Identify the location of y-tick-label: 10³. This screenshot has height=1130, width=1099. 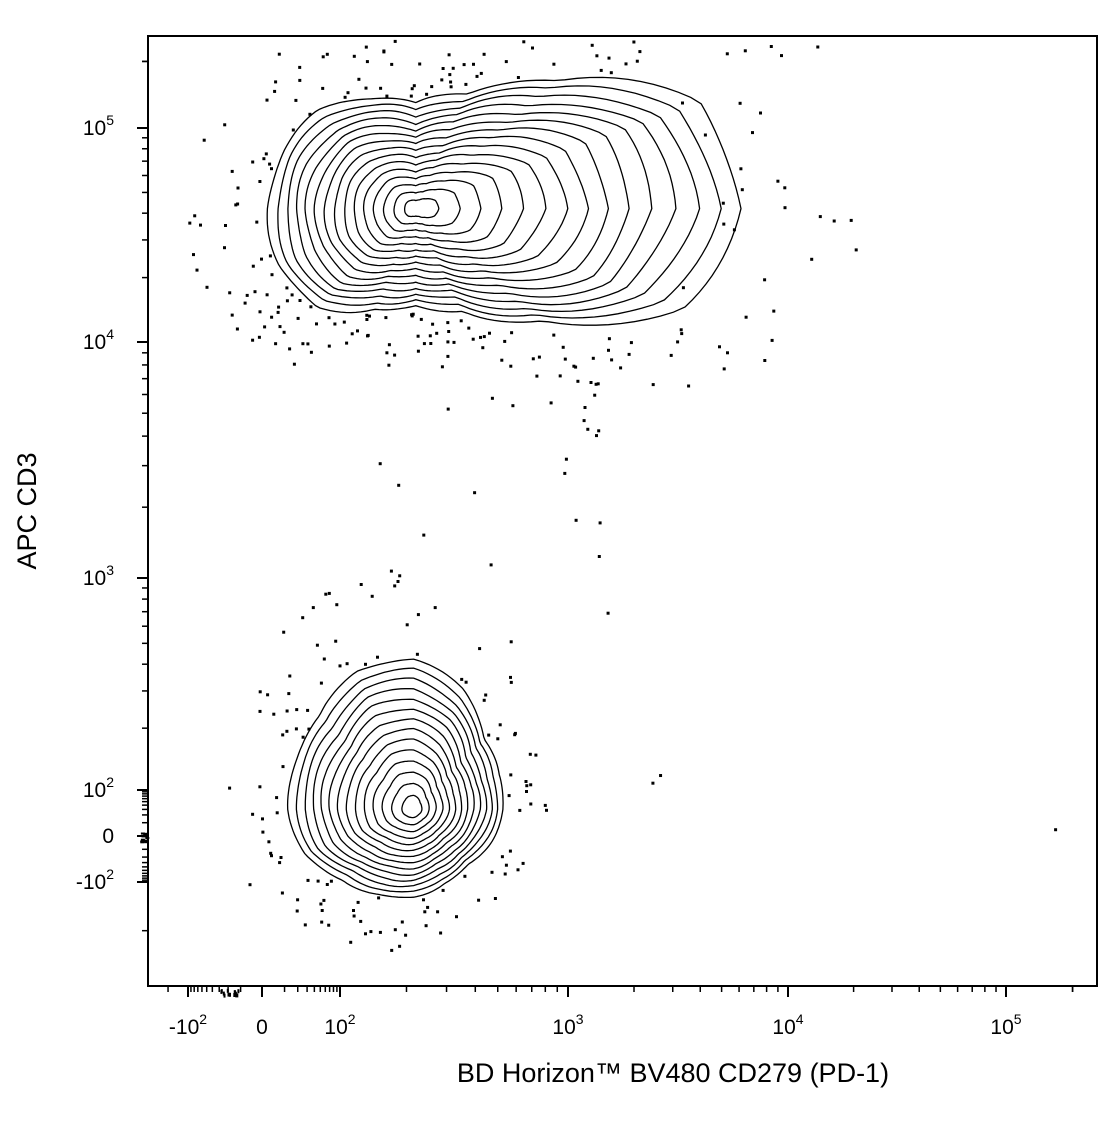
(98, 576).